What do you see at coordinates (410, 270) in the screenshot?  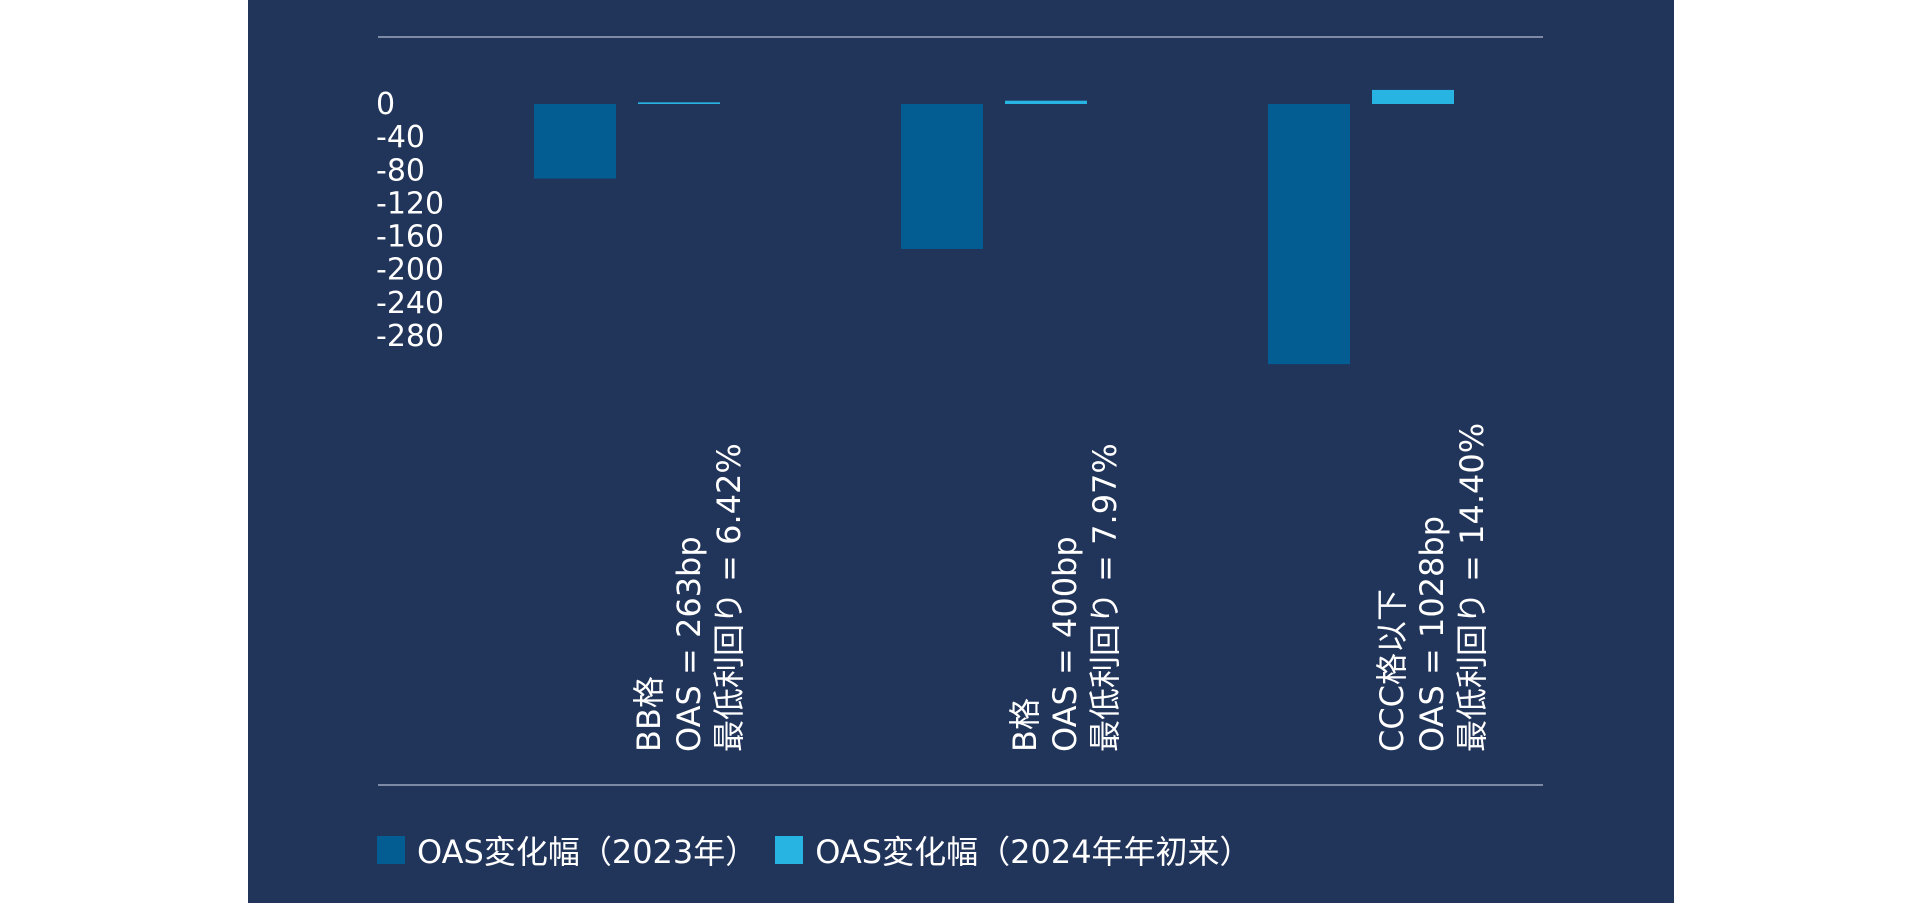 I see `y-tick-label: -200` at bounding box center [410, 270].